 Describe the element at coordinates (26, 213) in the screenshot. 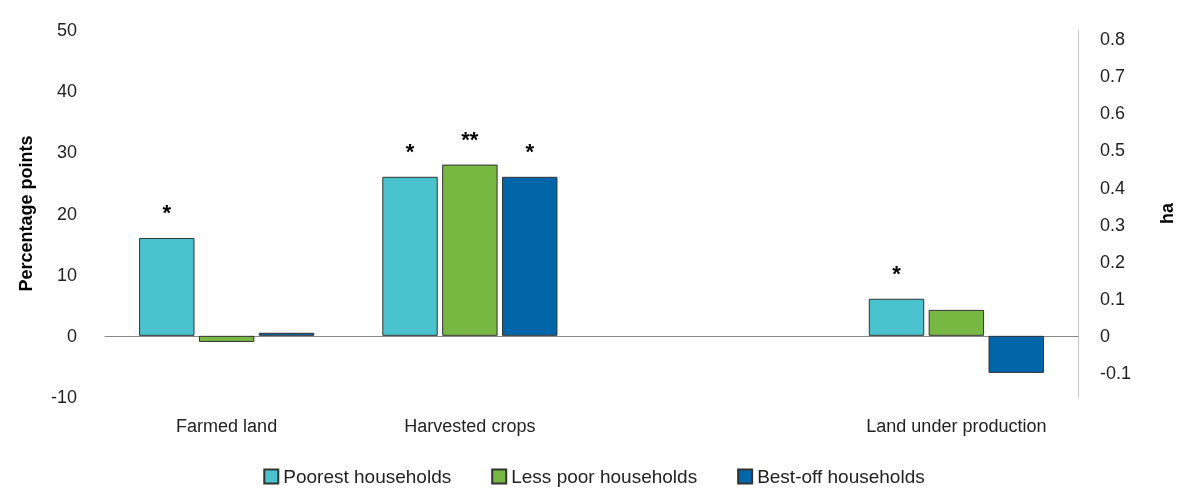

I see `y-axis-title: Percentage points` at that location.